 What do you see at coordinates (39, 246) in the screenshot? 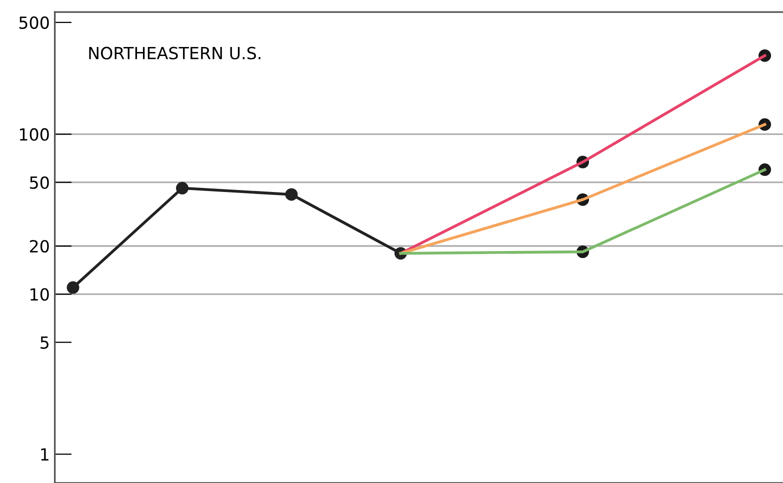
I see `y-tick-label: 20` at bounding box center [39, 246].